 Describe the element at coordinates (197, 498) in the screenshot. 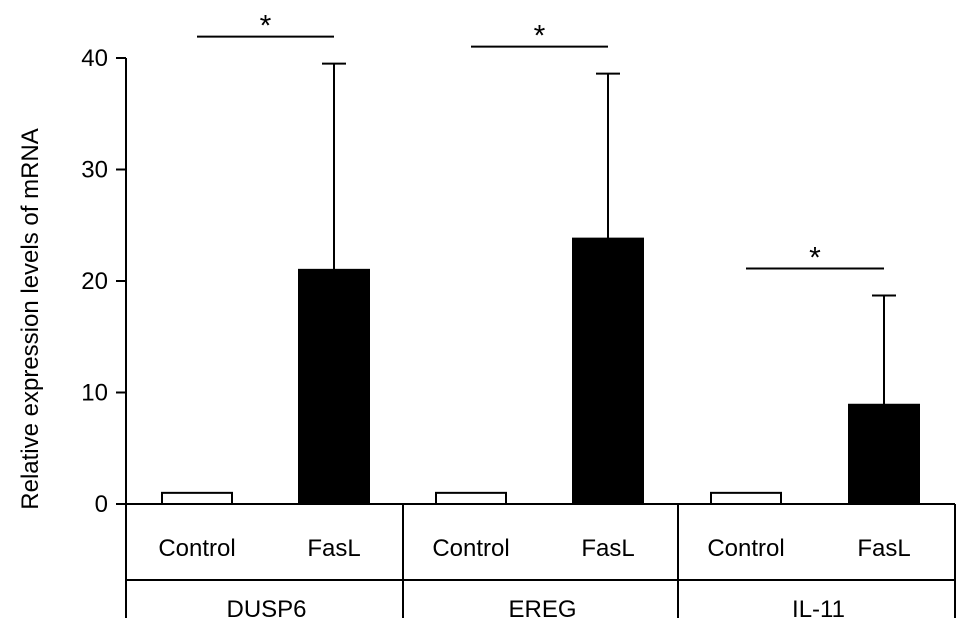

I see `bar-dusp6-control` at that location.